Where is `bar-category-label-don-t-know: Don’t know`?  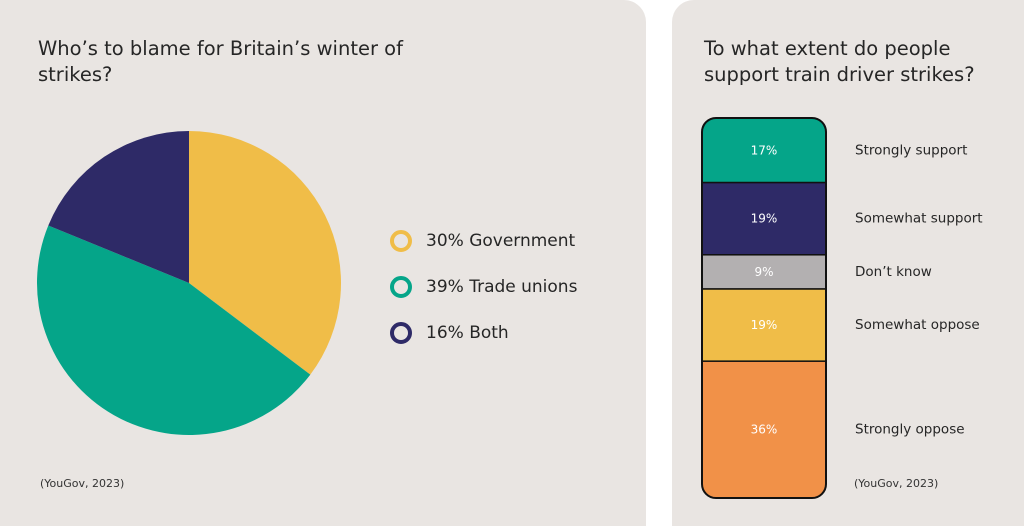 bar-category-label-don-t-know: Don’t know is located at coordinates (893, 272).